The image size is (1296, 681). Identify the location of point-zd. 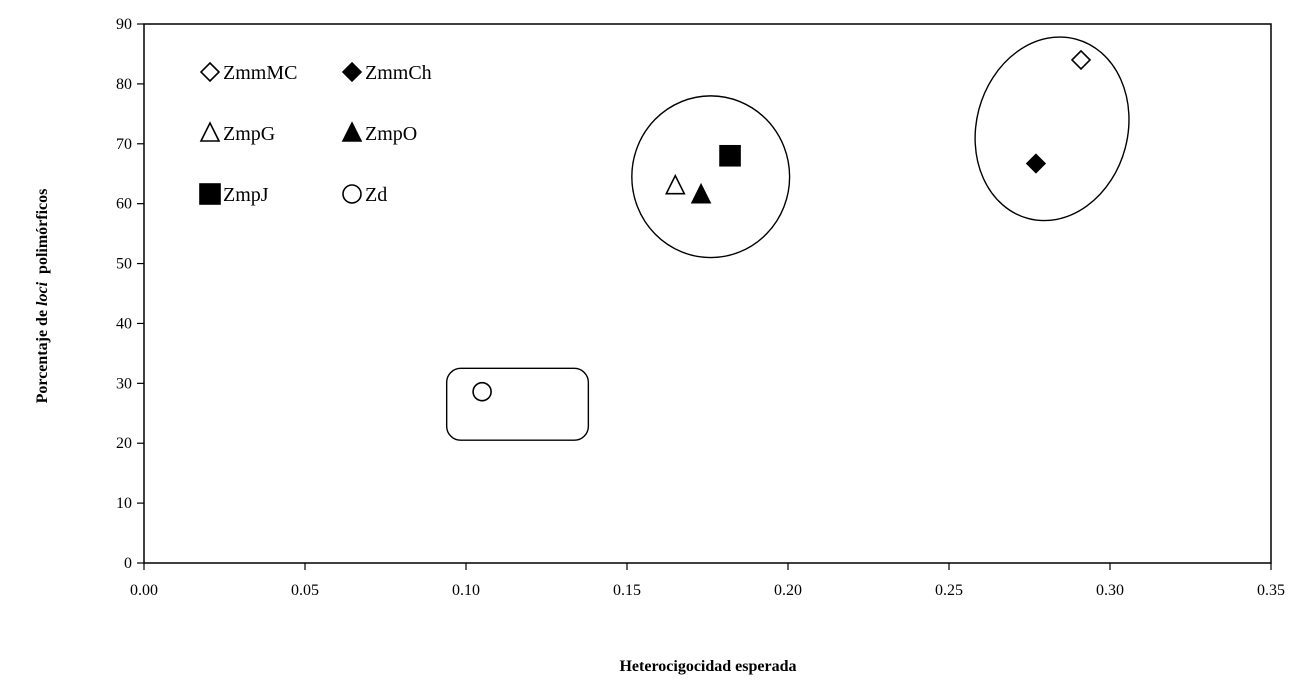
(482, 391).